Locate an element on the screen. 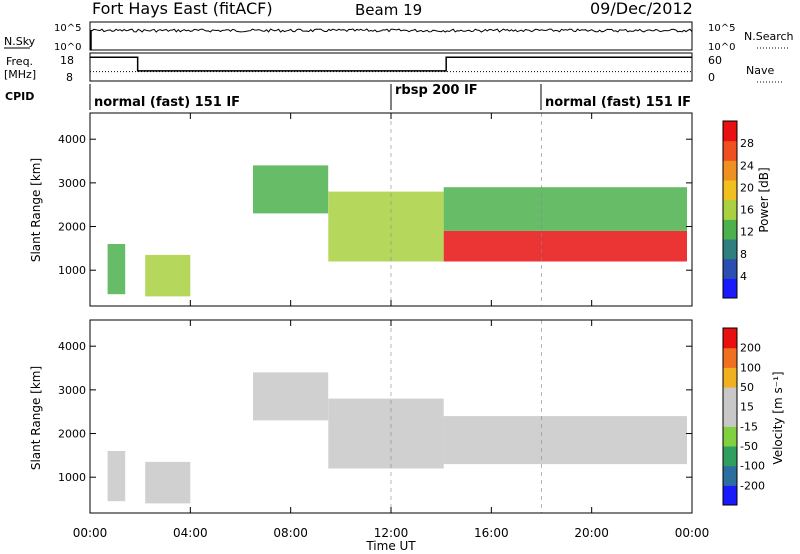 Image resolution: width=800 pixels, height=554 pixels. velocity-colorbar-tick: 100 is located at coordinates (750, 367).